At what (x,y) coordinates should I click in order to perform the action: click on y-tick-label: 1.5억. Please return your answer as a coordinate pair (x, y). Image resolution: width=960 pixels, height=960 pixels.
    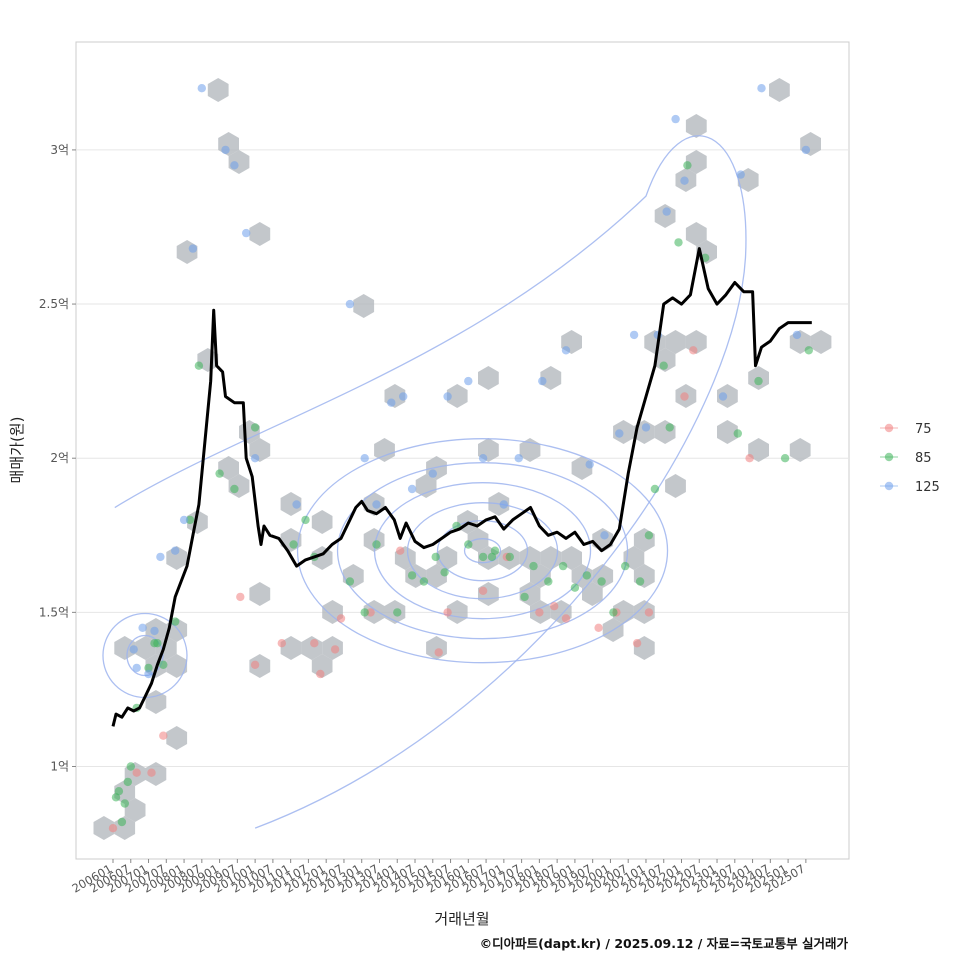
    Looking at the image, I should click on (54, 612).